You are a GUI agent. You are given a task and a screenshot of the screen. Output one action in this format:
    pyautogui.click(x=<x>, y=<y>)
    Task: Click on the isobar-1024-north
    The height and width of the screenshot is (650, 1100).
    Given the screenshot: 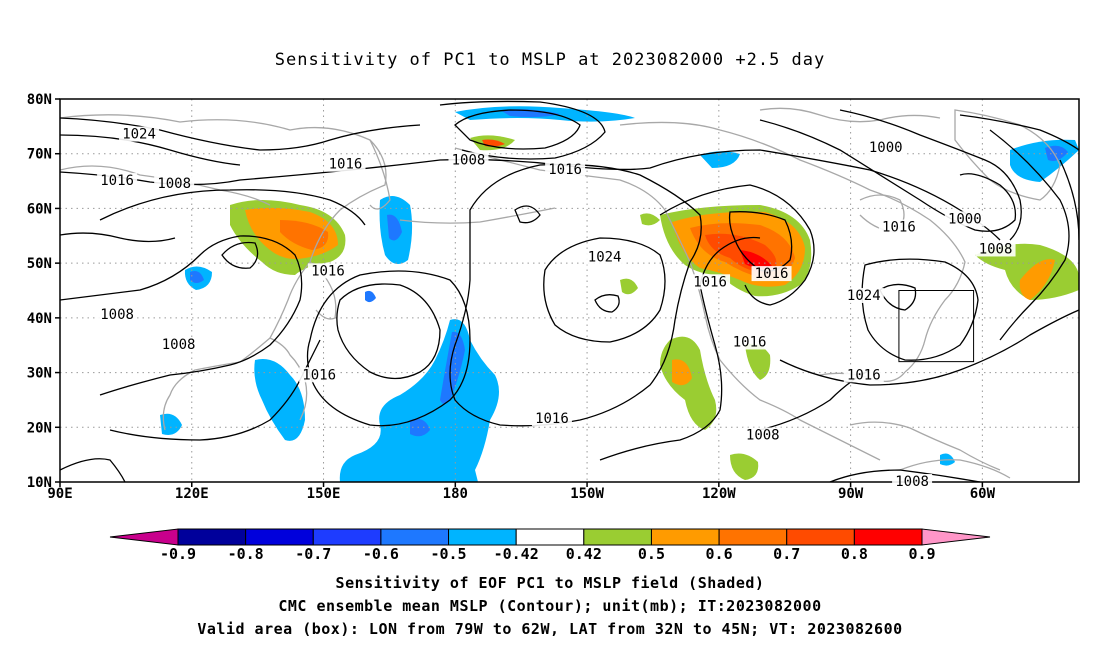 What is the action you would take?
    pyautogui.click(x=240, y=134)
    